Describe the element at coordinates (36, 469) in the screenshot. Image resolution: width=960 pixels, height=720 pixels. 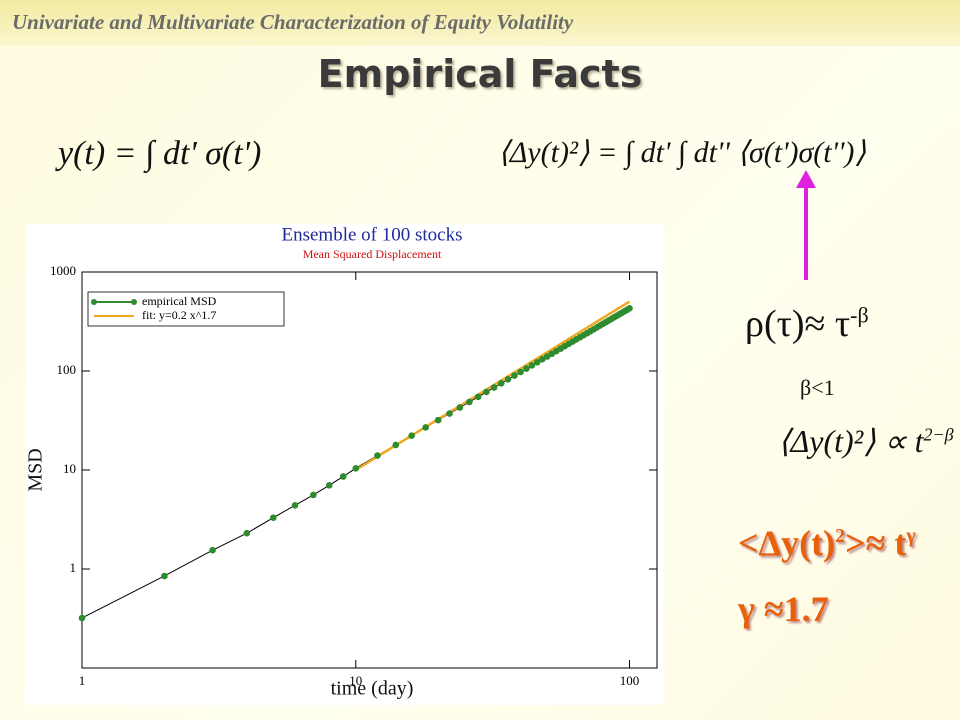
I see `y-axis-label: MSD` at that location.